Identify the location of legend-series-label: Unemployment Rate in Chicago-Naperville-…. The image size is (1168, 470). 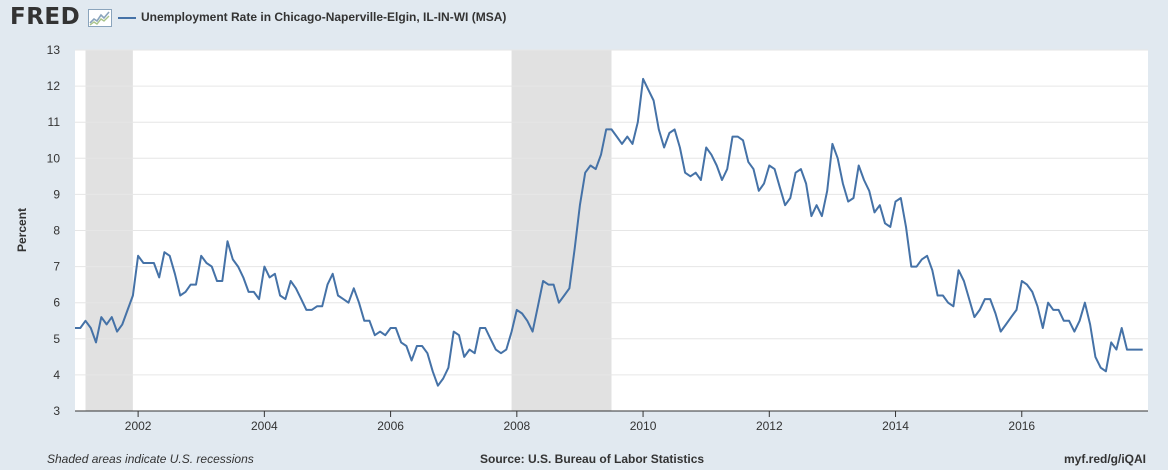
(324, 17).